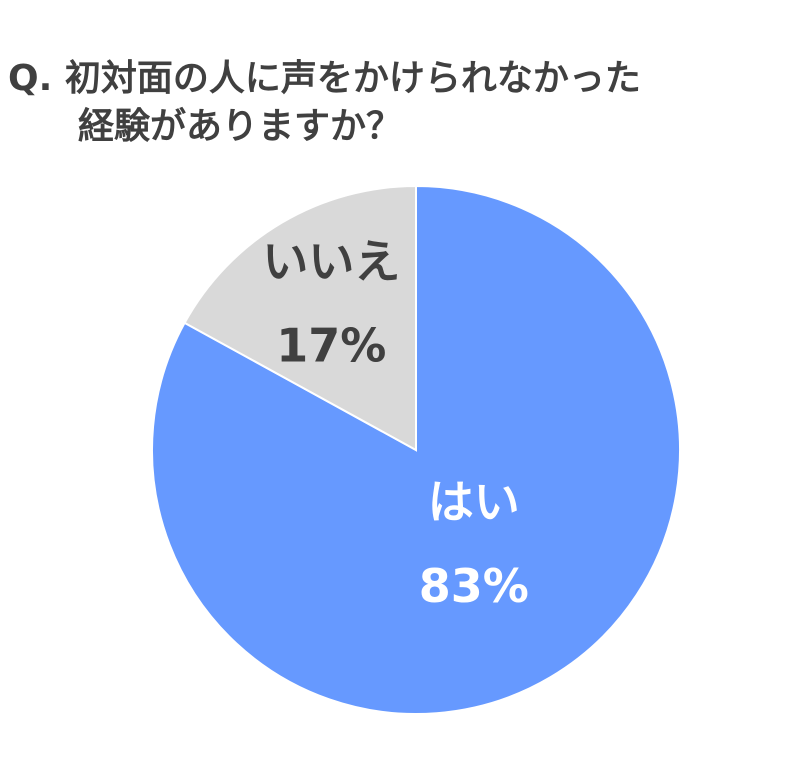 The height and width of the screenshot is (758, 807). What do you see at coordinates (240, 126) in the screenshot?
I see `chart-title: 経験がありますか？` at bounding box center [240, 126].